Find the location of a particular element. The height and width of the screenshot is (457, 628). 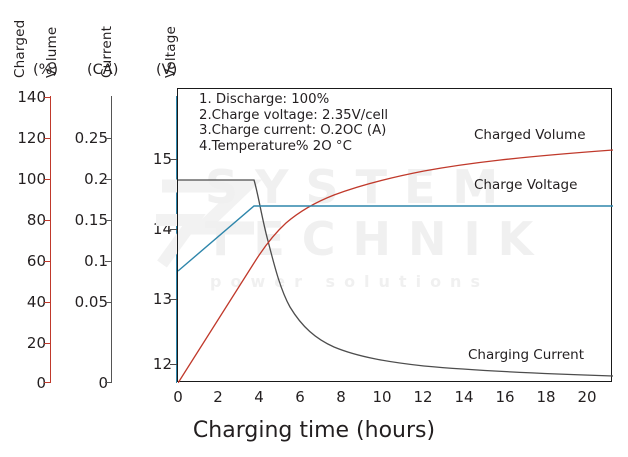

axis-unit-percent: (%) is located at coordinates (46, 70).